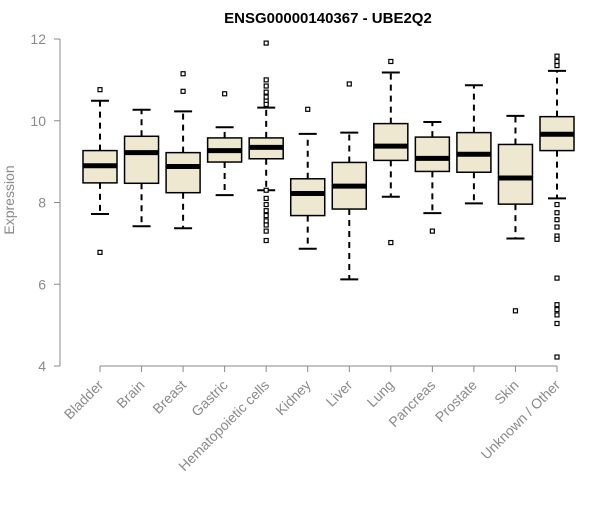 The image size is (600, 505). I want to click on x-tick-label: Kidney, so click(293, 398).